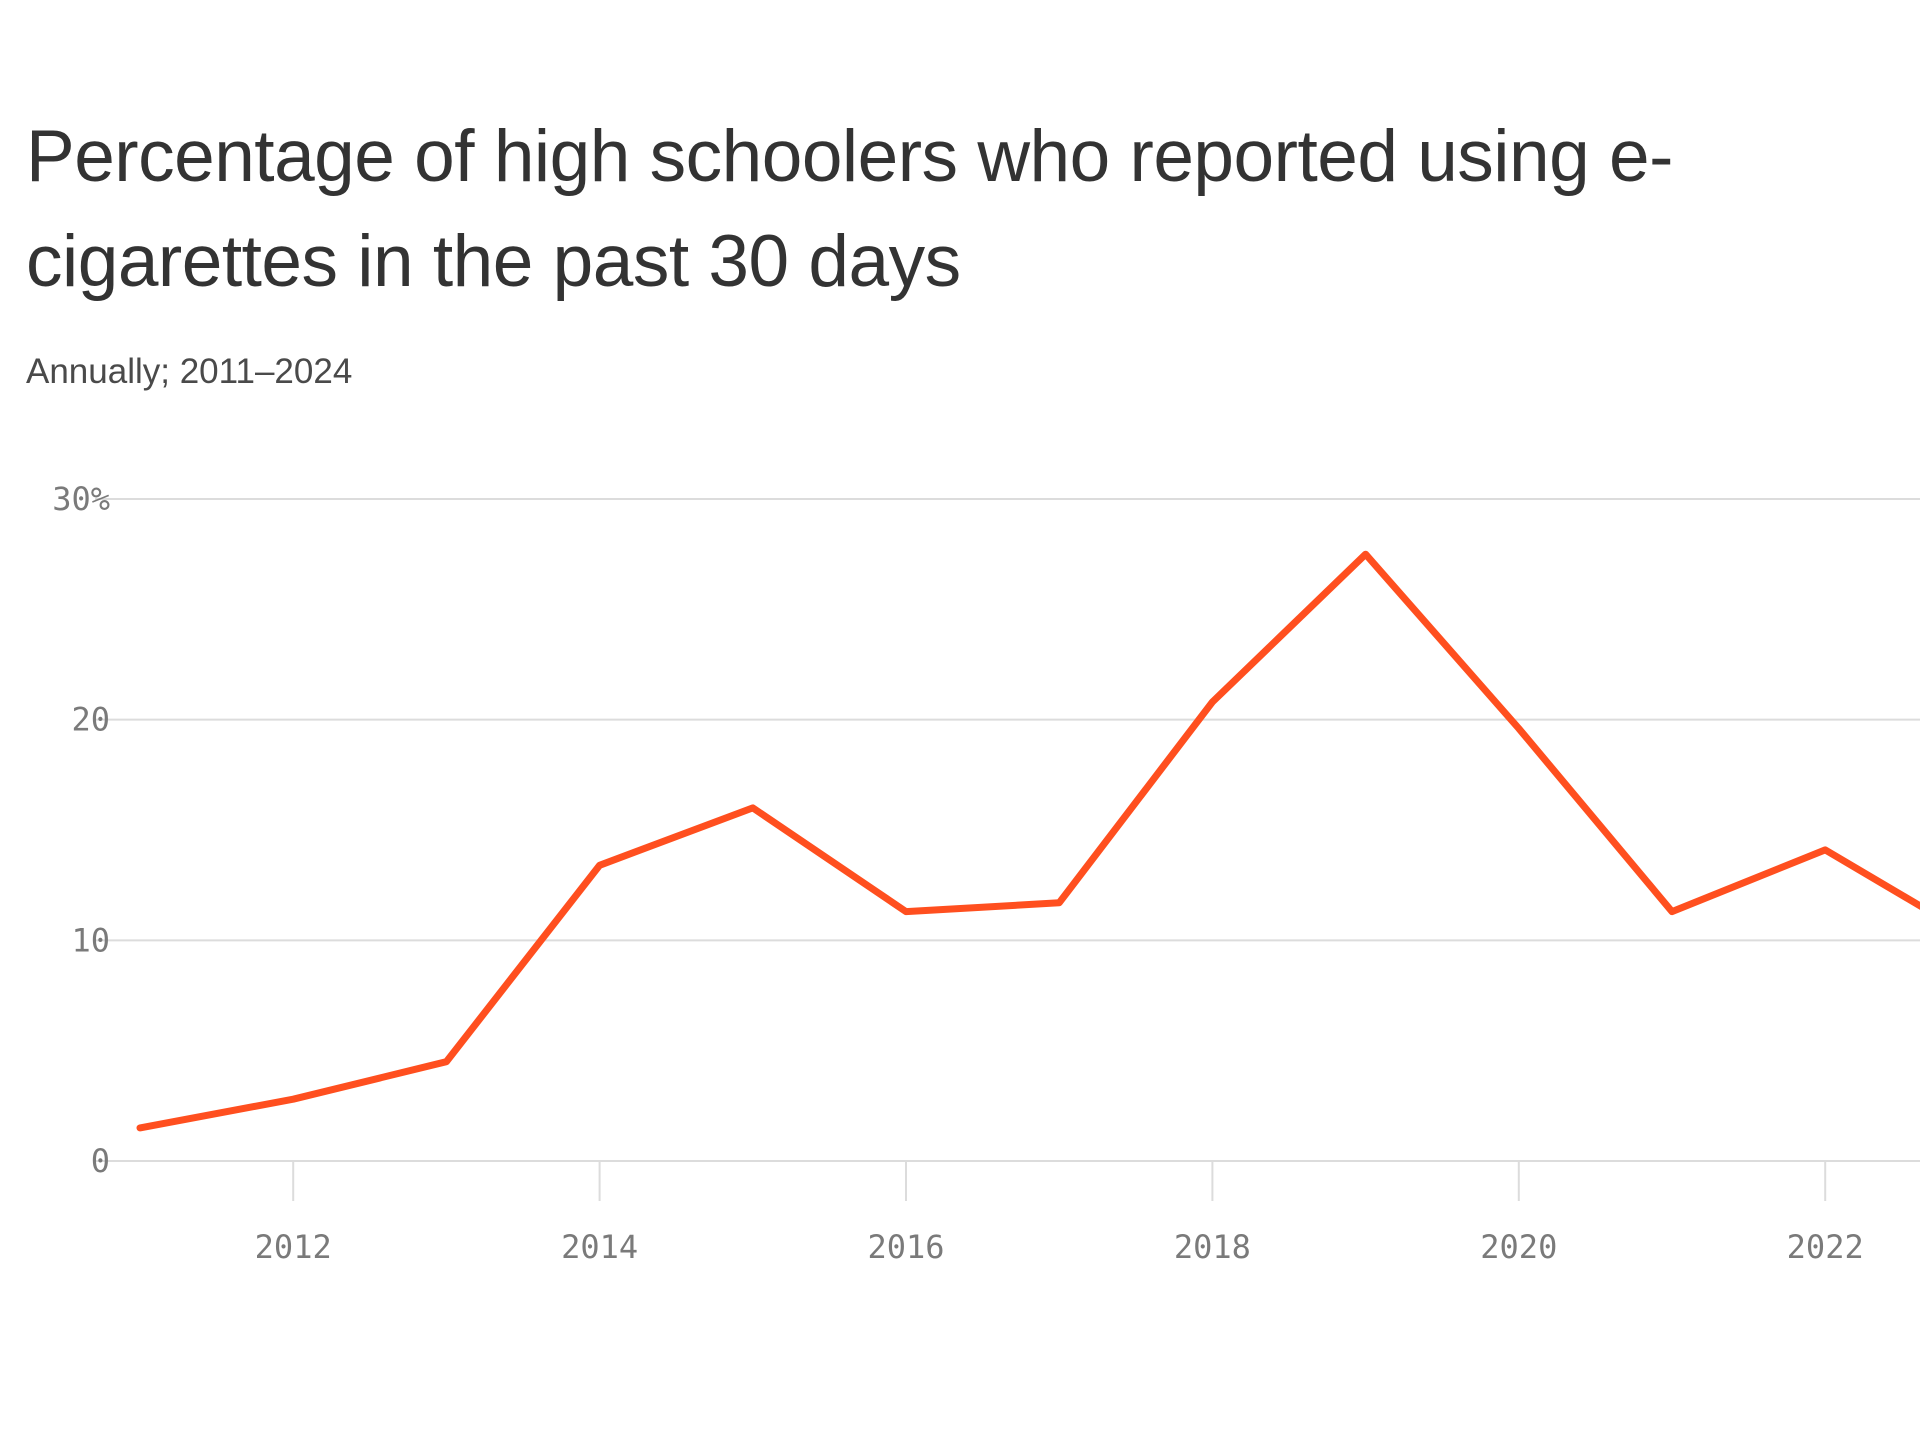 Image resolution: width=1920 pixels, height=1440 pixels. What do you see at coordinates (81, 499) in the screenshot?
I see `y-tick-label: 30%` at bounding box center [81, 499].